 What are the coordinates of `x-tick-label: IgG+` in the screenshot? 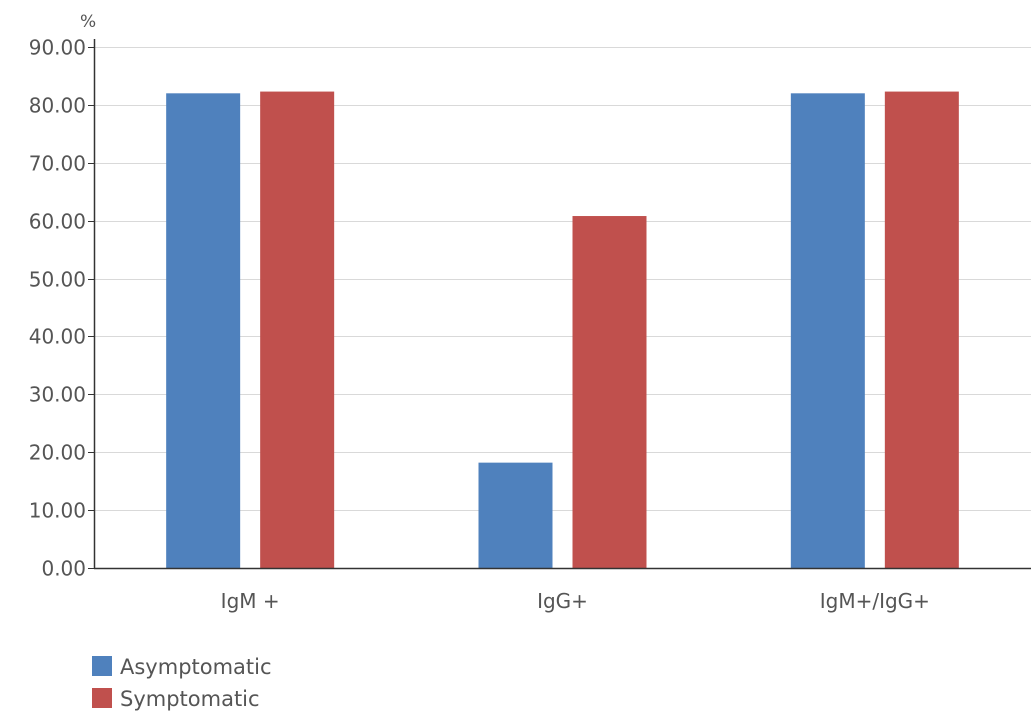 It's located at (562, 601).